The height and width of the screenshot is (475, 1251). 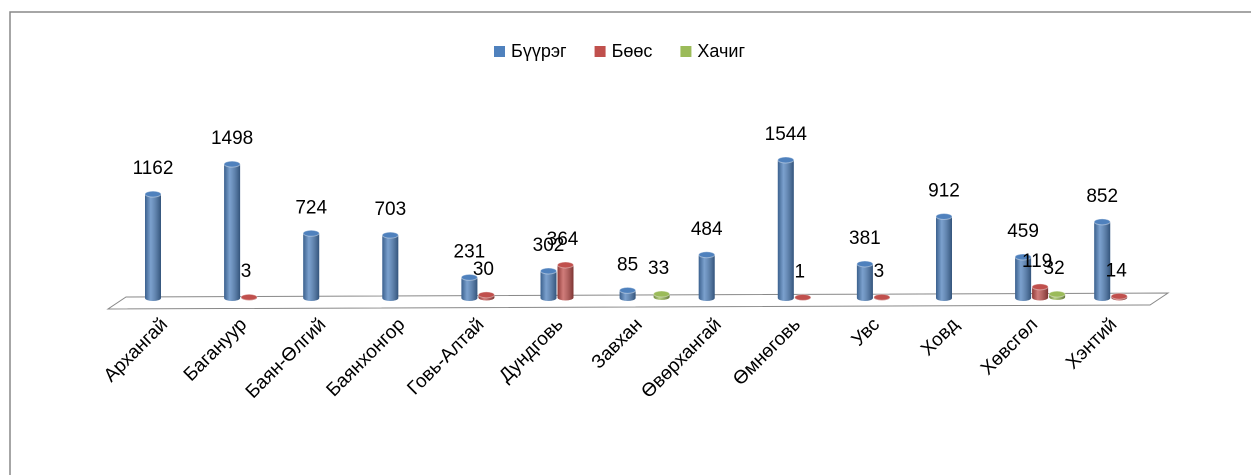 I want to click on x-tick-label: Өмнөговь, so click(x=767, y=352).